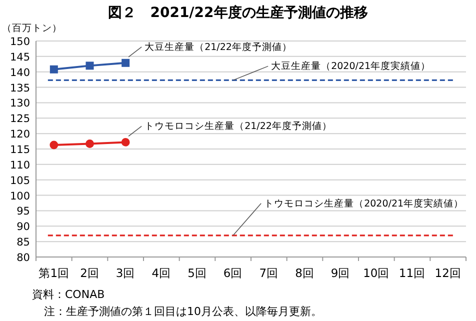 This screenshot has height=321, width=476. I want to click on y-tick-label: 135, so click(20, 88).